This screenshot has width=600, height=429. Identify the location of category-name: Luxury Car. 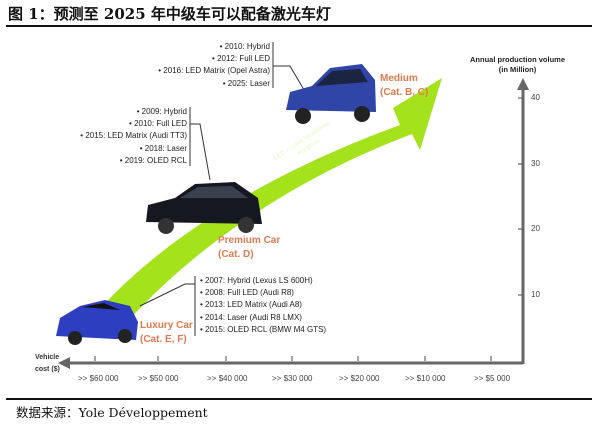
(166, 325).